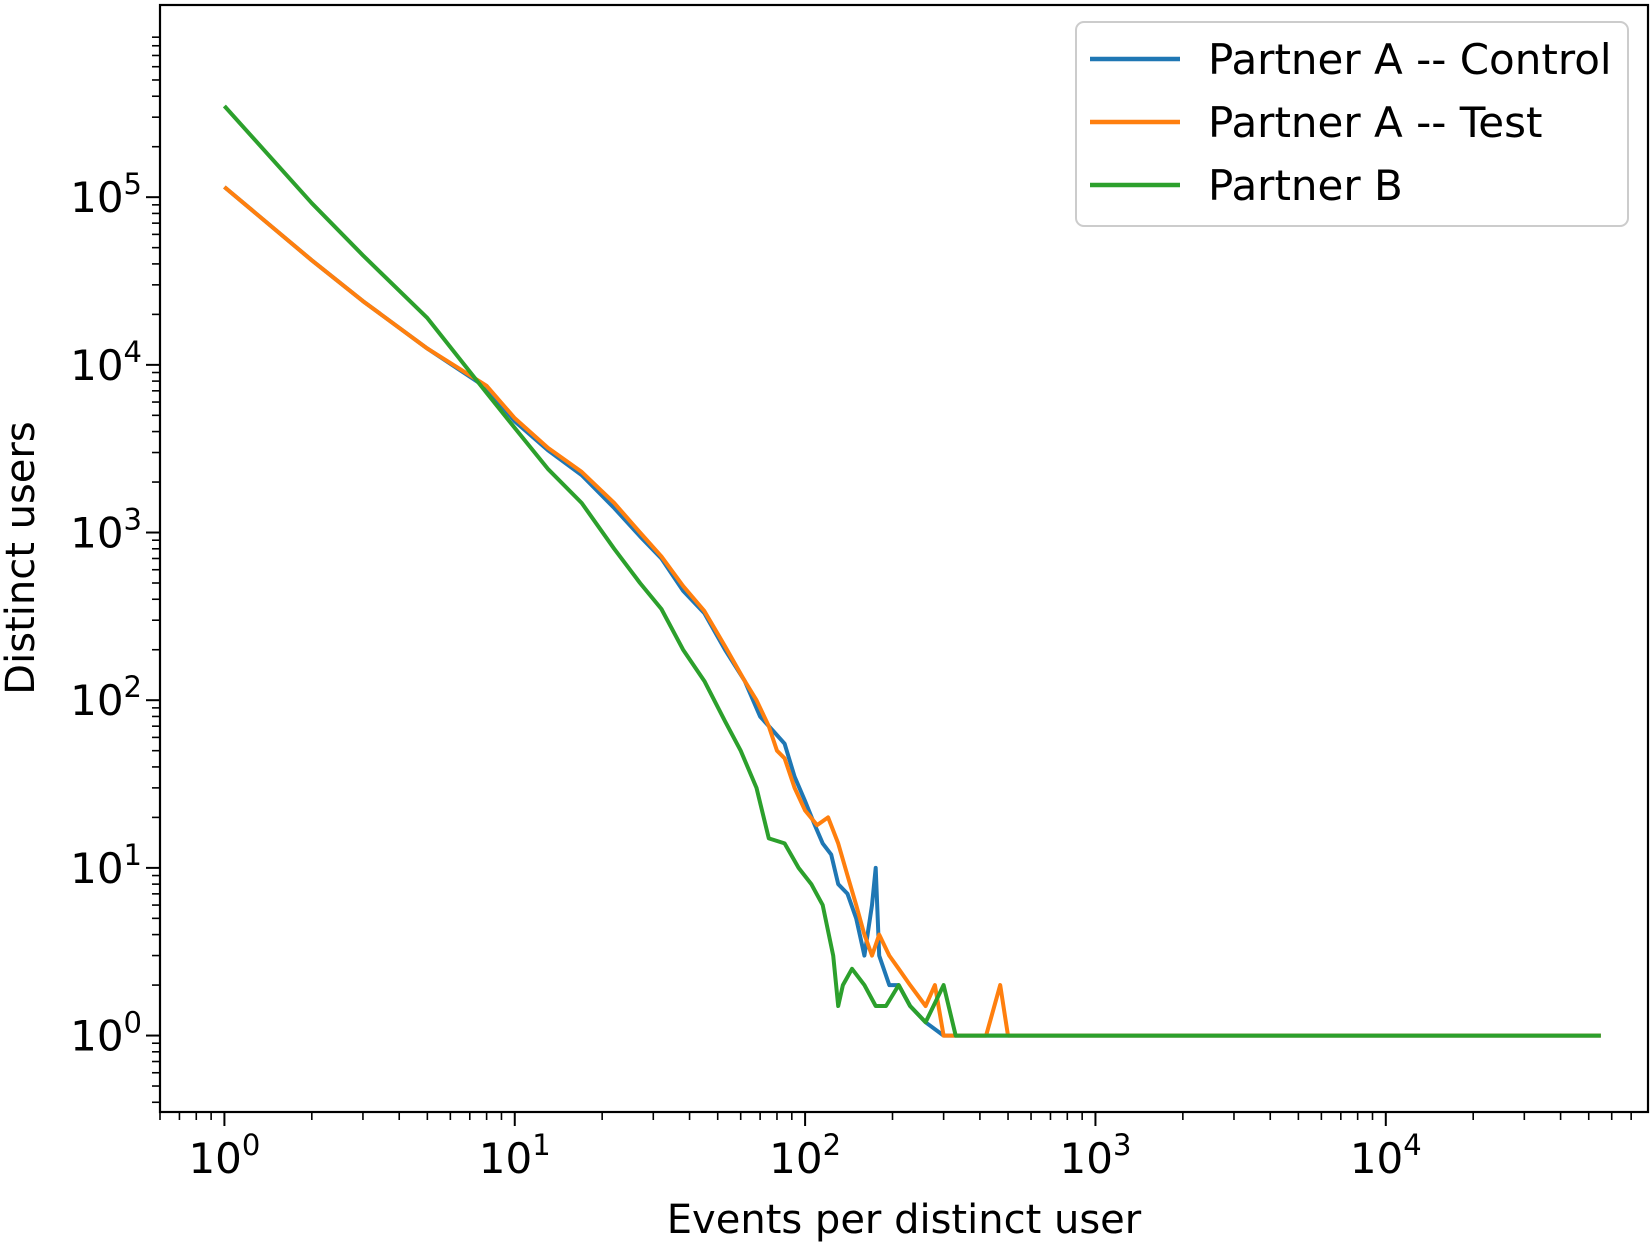  I want to click on x-tick-label-0: 10⁰, so click(224, 1155).